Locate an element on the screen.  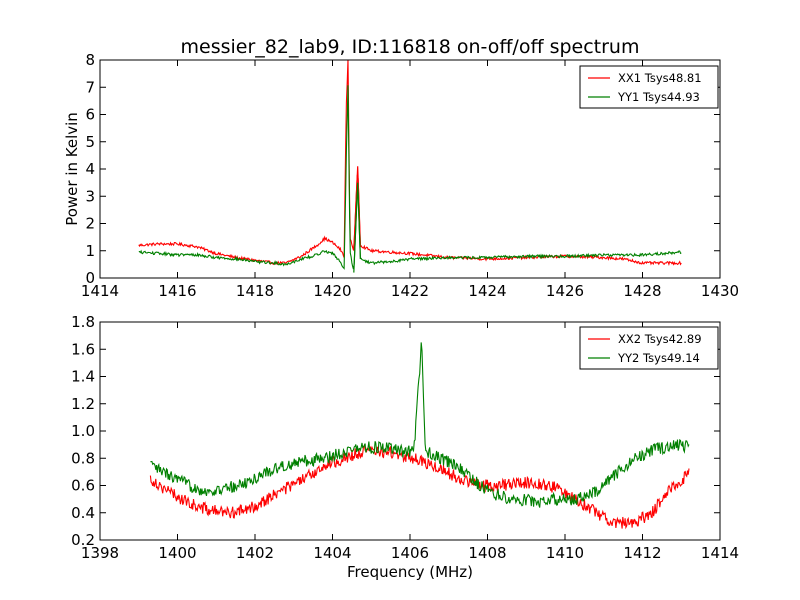
x-tick-label-1-4: 1406 is located at coordinates (410, 553).